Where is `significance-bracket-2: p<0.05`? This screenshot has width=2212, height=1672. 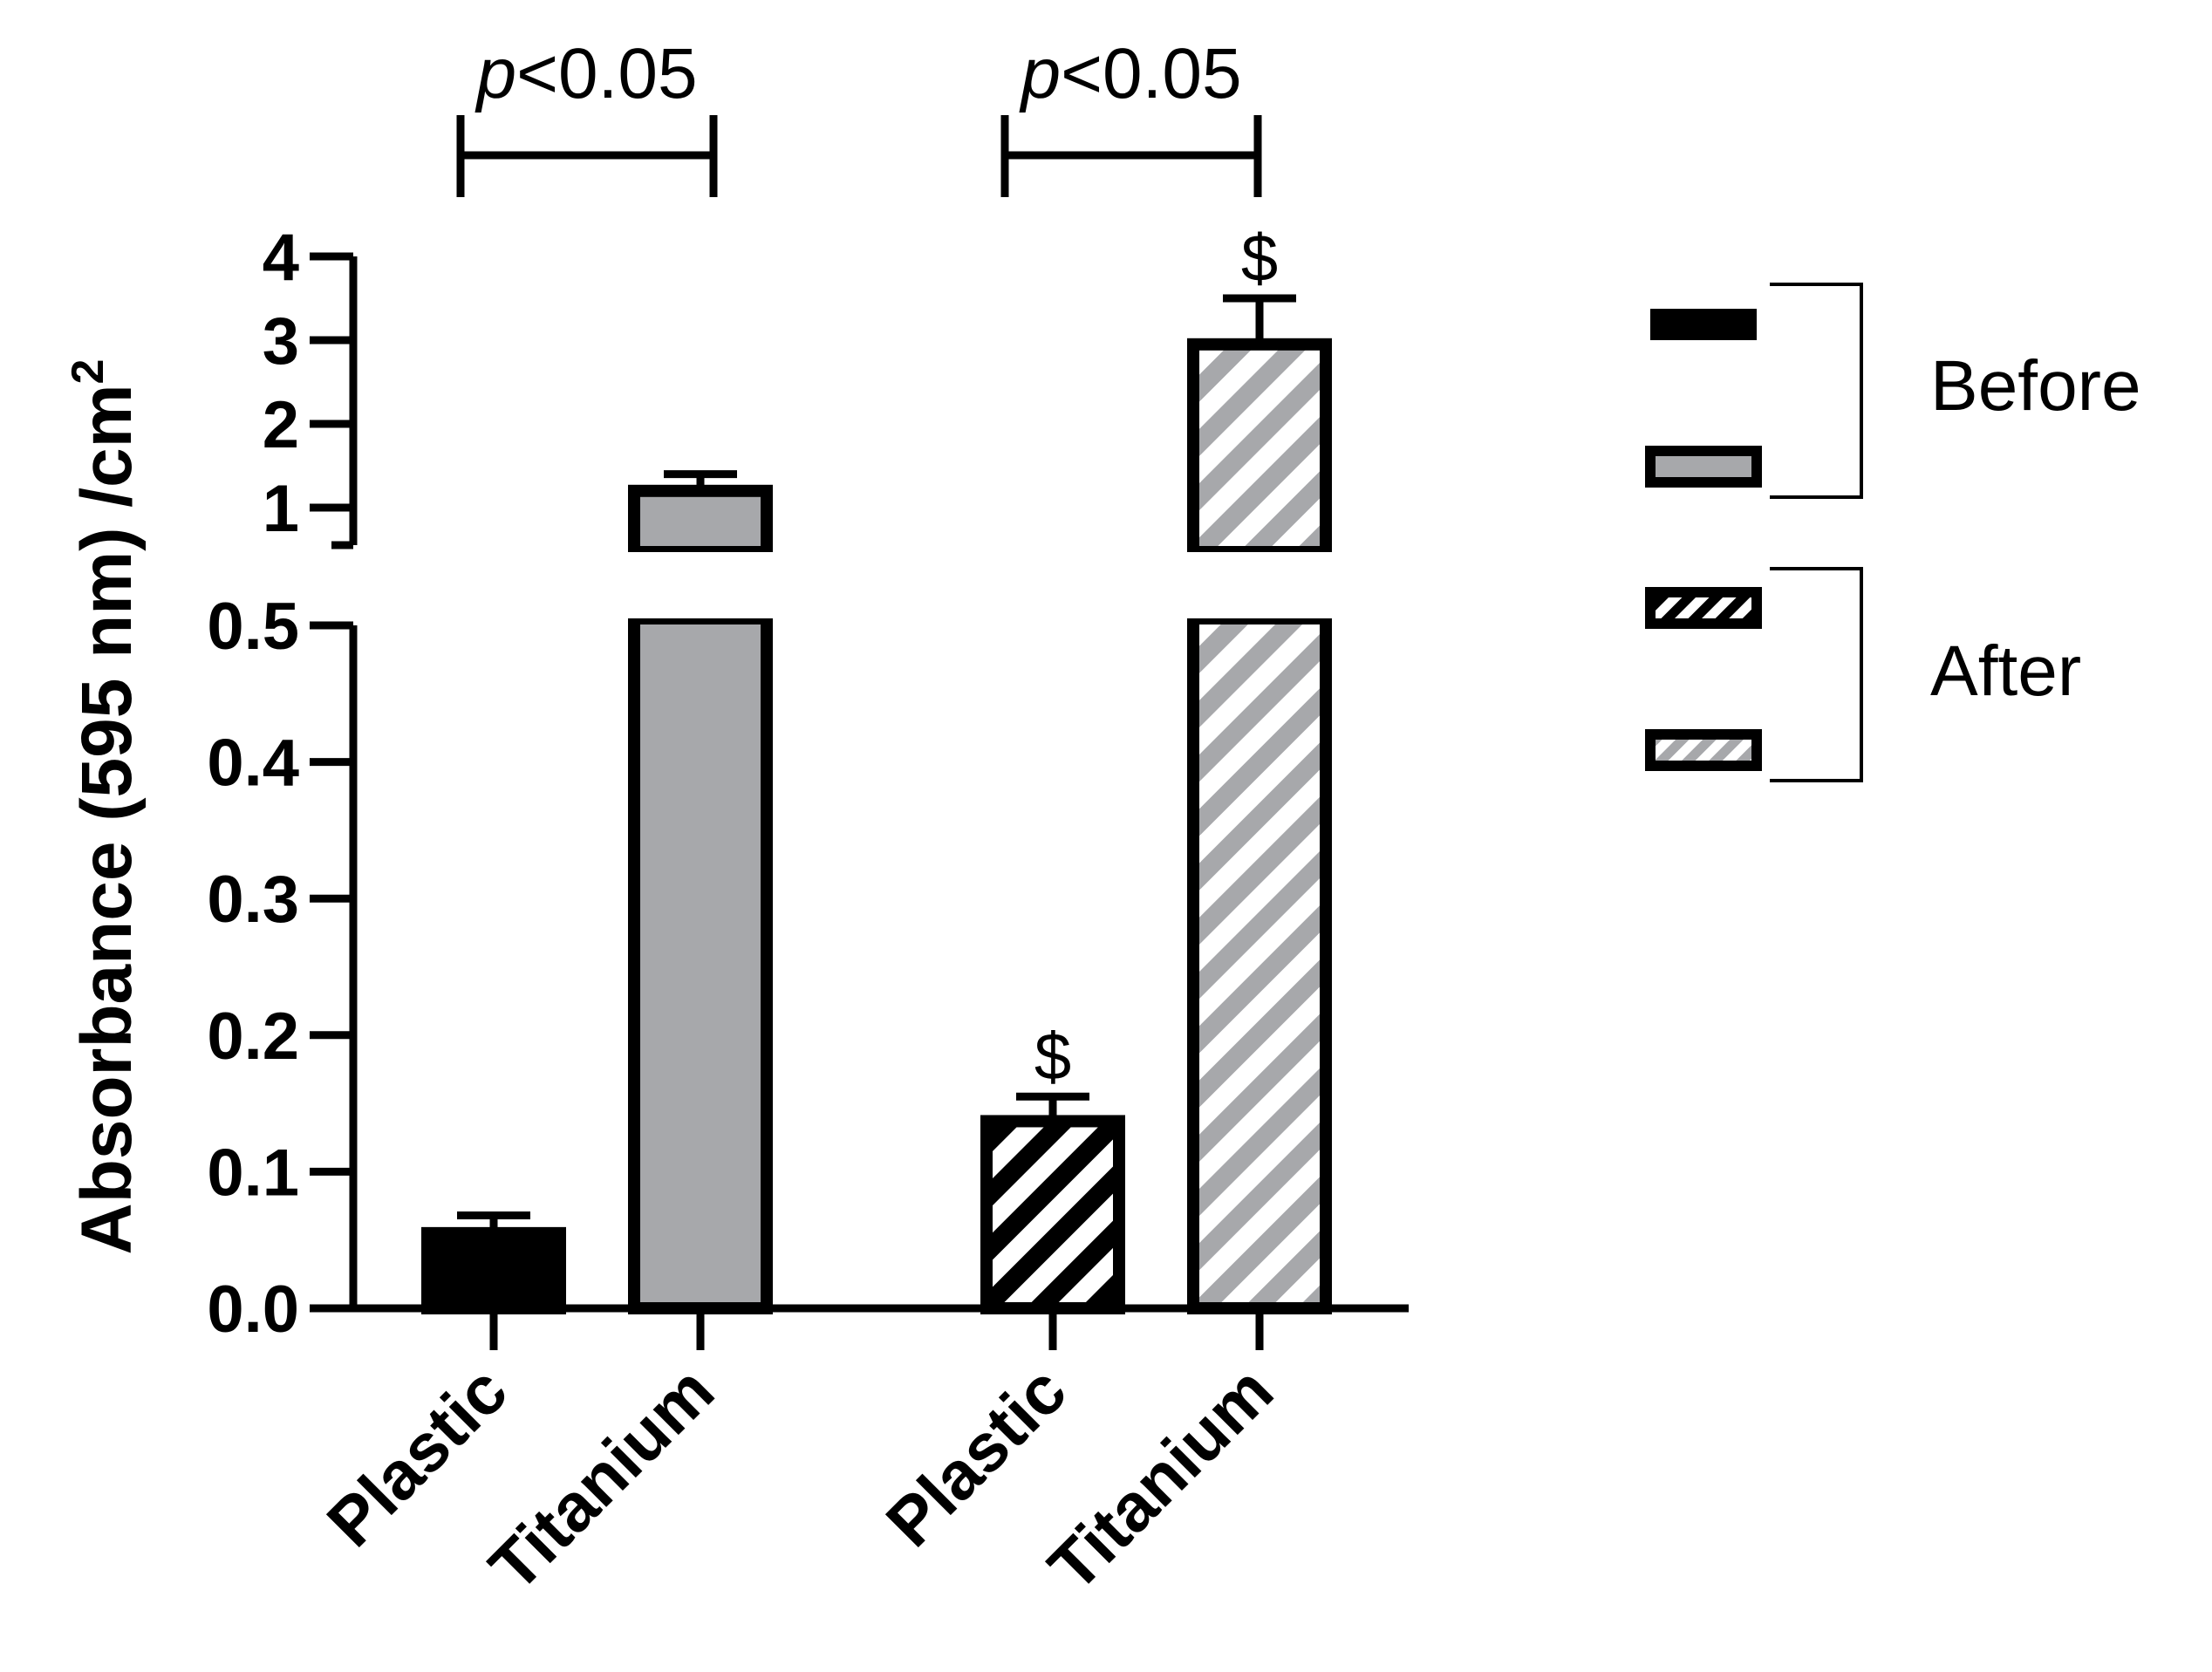 significance-bracket-2: p<0.05 is located at coordinates (1131, 115).